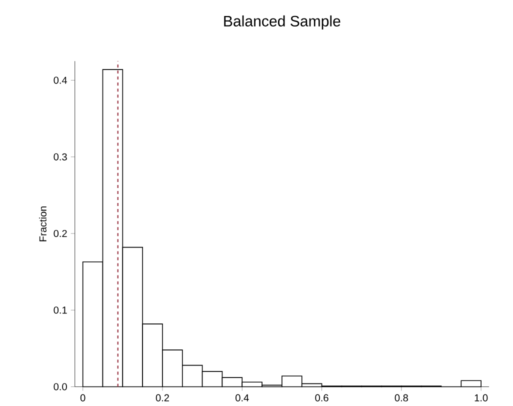 The height and width of the screenshot is (406, 513). What do you see at coordinates (60, 156) in the screenshot?
I see `y-tick-label: 0.3` at bounding box center [60, 156].